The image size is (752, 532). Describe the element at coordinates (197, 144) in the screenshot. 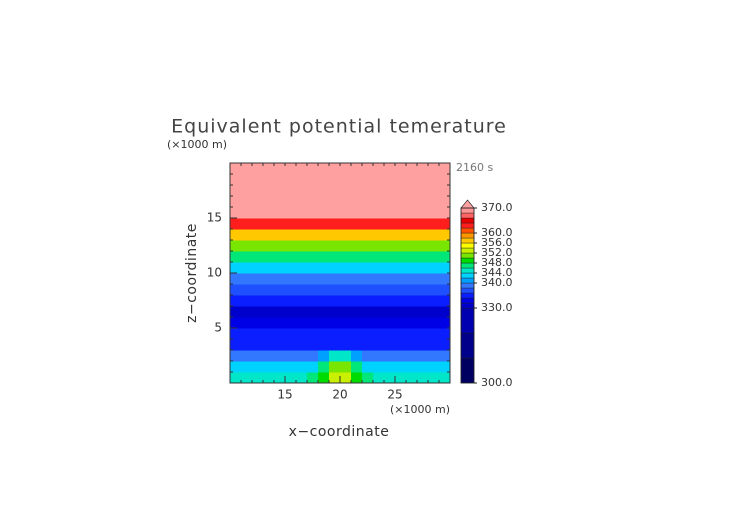

I see `y-unit: (×1000 m)` at that location.